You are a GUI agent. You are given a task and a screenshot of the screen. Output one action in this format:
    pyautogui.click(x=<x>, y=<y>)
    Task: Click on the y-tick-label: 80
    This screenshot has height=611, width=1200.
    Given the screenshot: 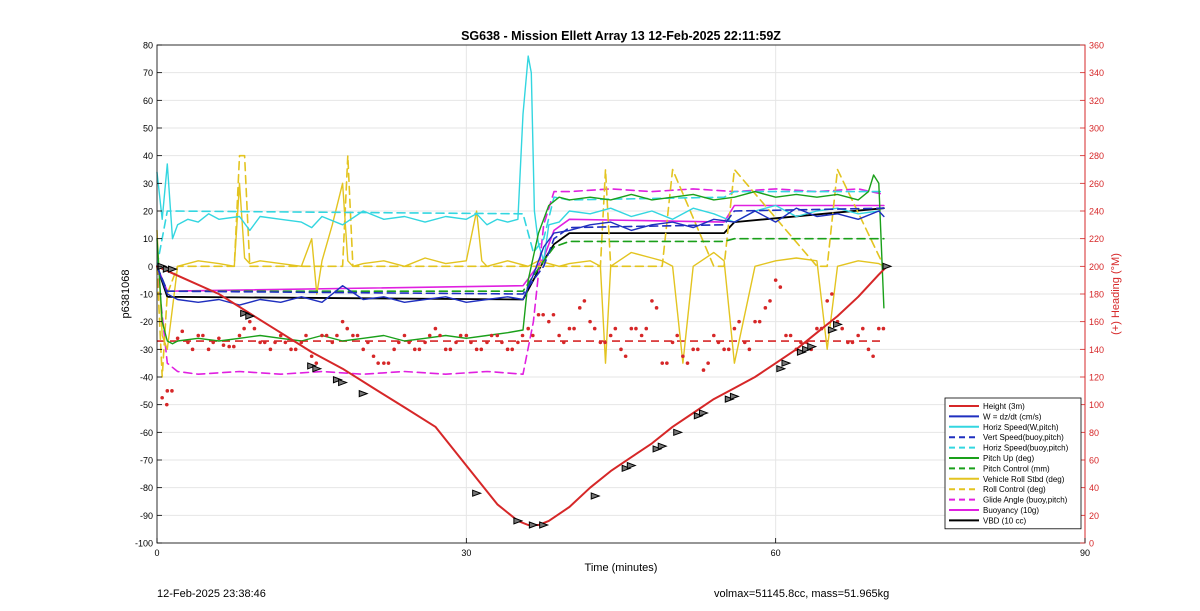 What is the action you would take?
    pyautogui.click(x=148, y=46)
    